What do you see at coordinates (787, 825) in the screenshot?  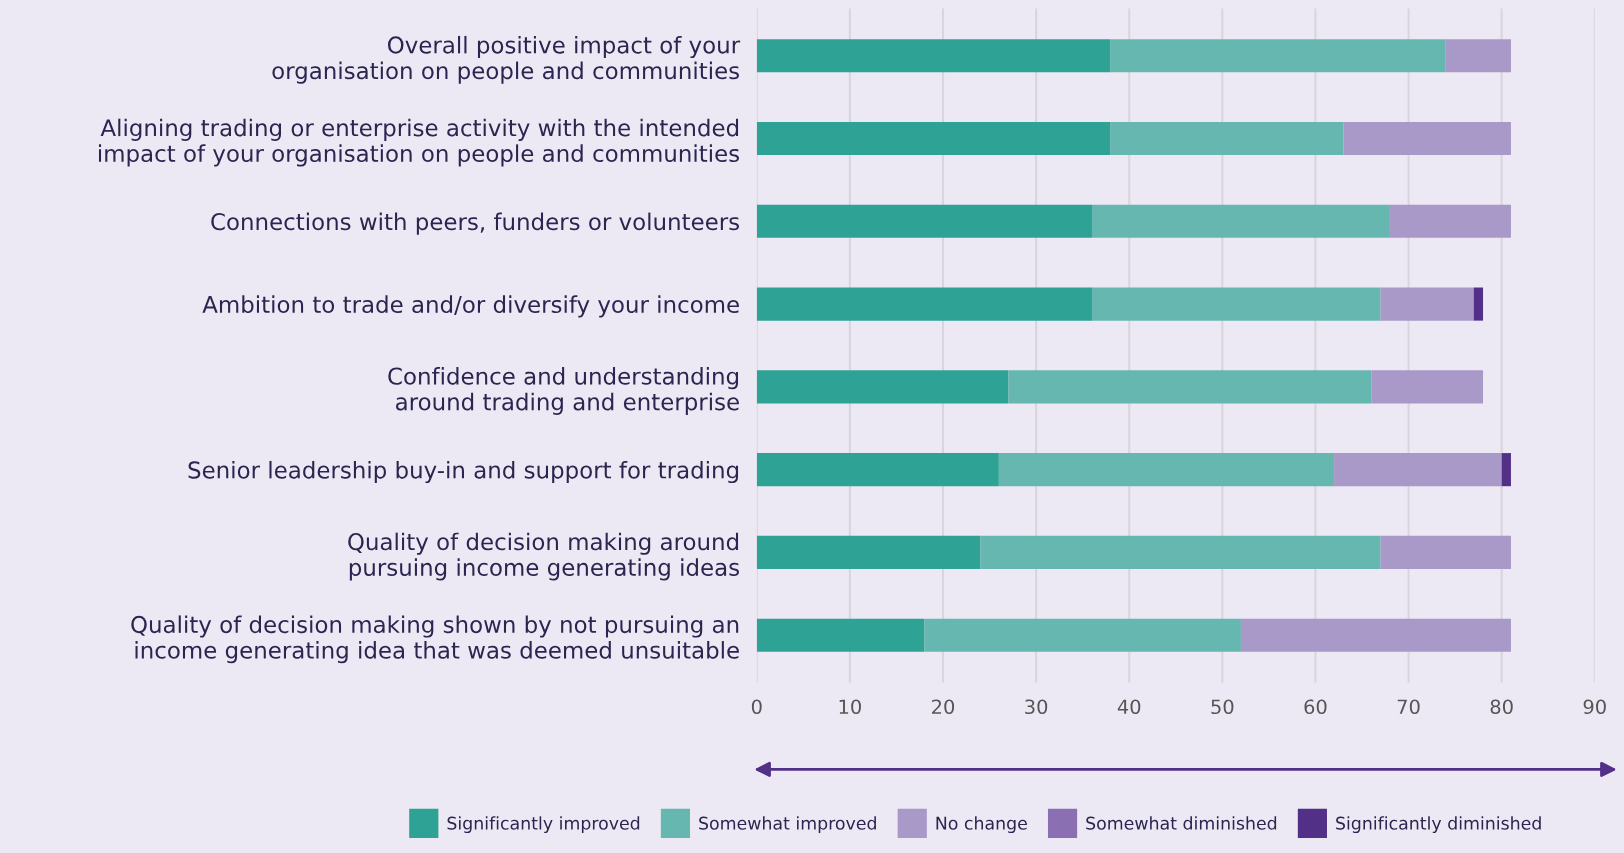 I see `legend-label: Somewhat improved` at bounding box center [787, 825].